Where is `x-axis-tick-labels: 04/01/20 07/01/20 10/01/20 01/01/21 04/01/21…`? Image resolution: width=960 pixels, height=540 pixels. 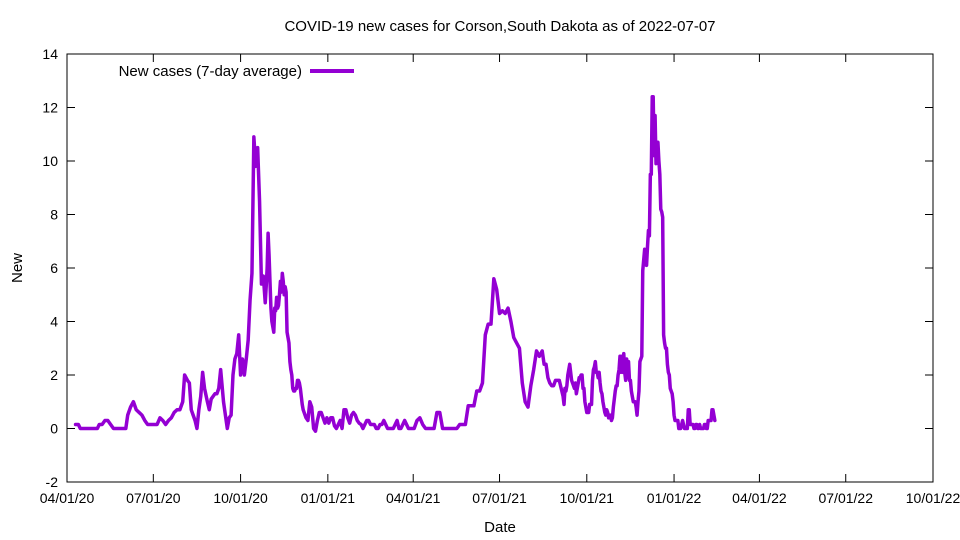
x-axis-tick-labels: 04/01/20 07/01/20 10/01/20 01/01/21 04/01/21… is located at coordinates (500, 498).